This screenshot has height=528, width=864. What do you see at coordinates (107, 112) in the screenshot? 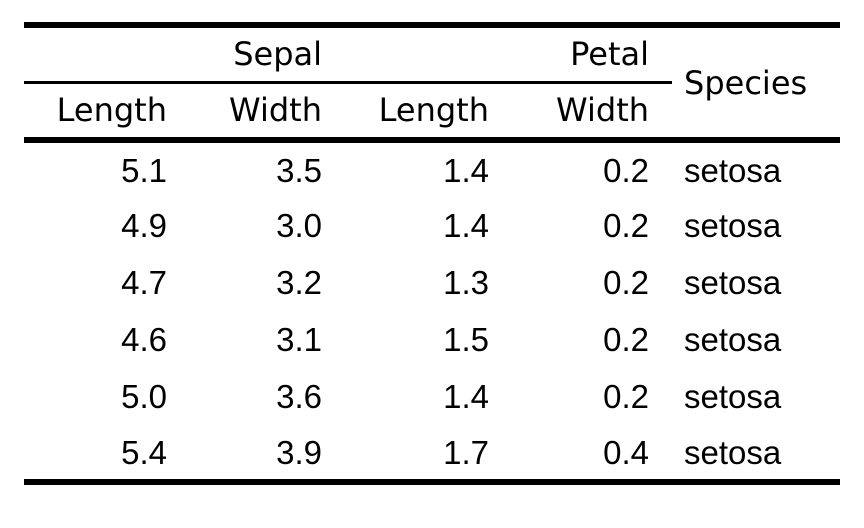
I see `column-header-sepal-length: Length` at bounding box center [107, 112].